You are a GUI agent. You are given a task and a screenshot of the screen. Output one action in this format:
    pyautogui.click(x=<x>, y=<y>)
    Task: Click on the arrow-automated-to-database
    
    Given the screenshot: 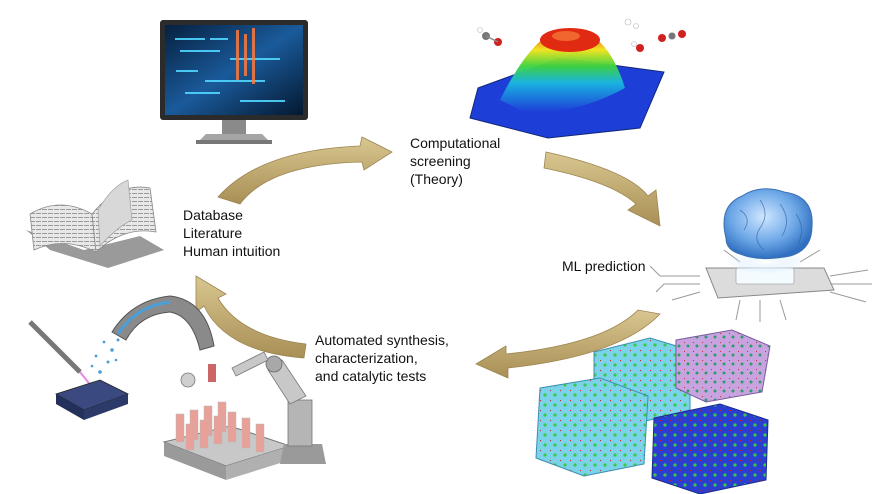 What is the action you would take?
    pyautogui.click(x=251, y=317)
    